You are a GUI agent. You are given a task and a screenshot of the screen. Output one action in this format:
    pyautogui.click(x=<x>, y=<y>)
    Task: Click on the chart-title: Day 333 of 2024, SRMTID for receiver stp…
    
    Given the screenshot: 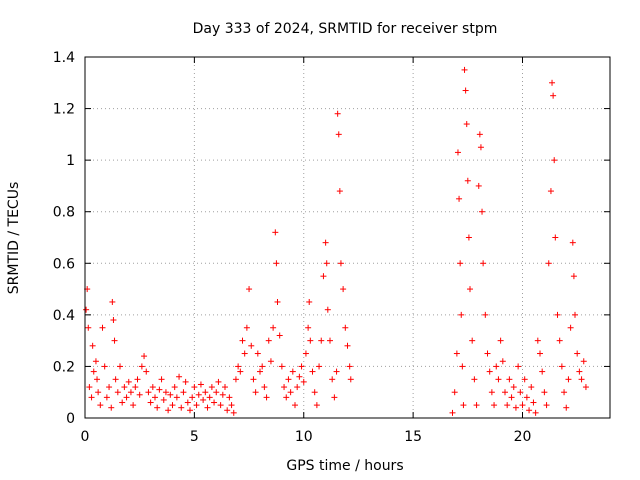 What is the action you would take?
    pyautogui.click(x=345, y=29)
    